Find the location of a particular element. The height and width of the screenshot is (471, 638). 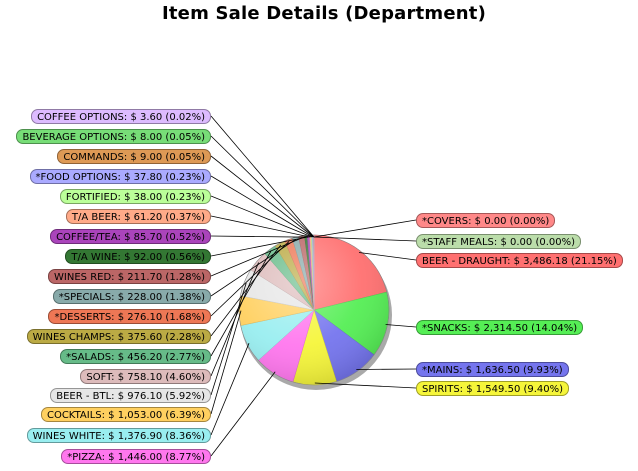

slice-label: *MAINS: $ 1,636.50 (9.93%) is located at coordinates (492, 369).